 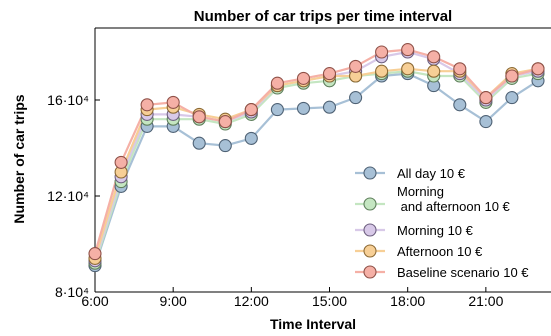 What do you see at coordinates (420, 191) in the screenshot?
I see `legend-label-1-line-0: Morning` at bounding box center [420, 191].